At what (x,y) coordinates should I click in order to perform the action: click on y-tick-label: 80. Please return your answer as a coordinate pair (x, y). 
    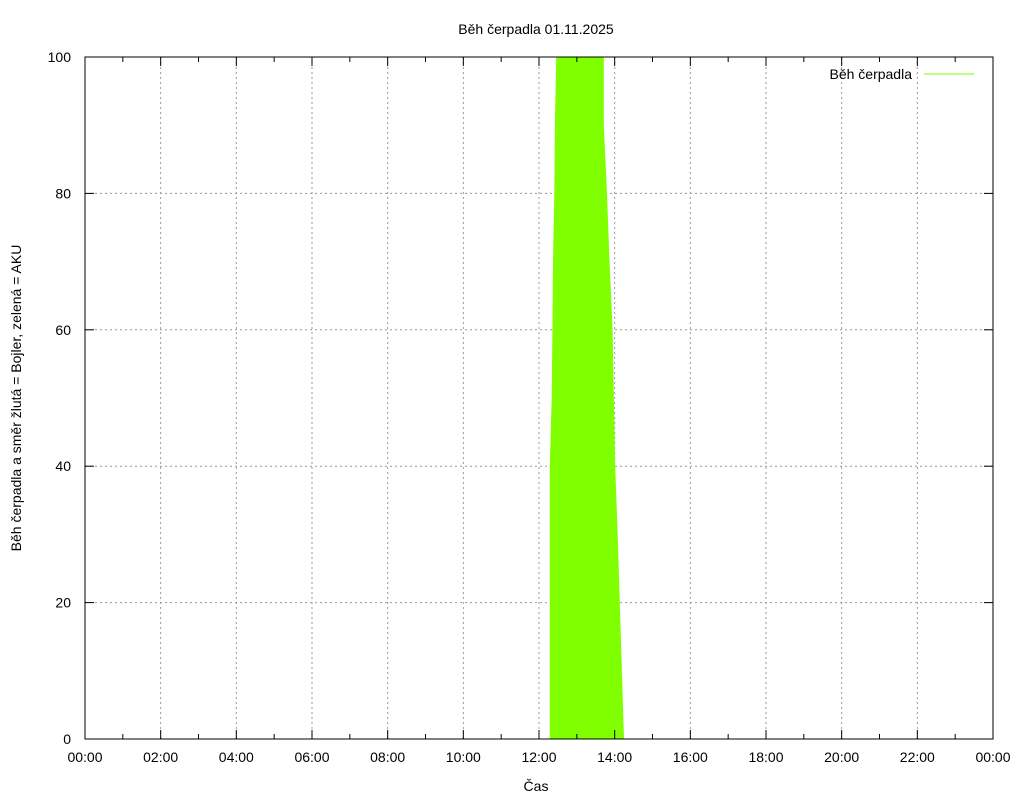
    Looking at the image, I should click on (63, 193).